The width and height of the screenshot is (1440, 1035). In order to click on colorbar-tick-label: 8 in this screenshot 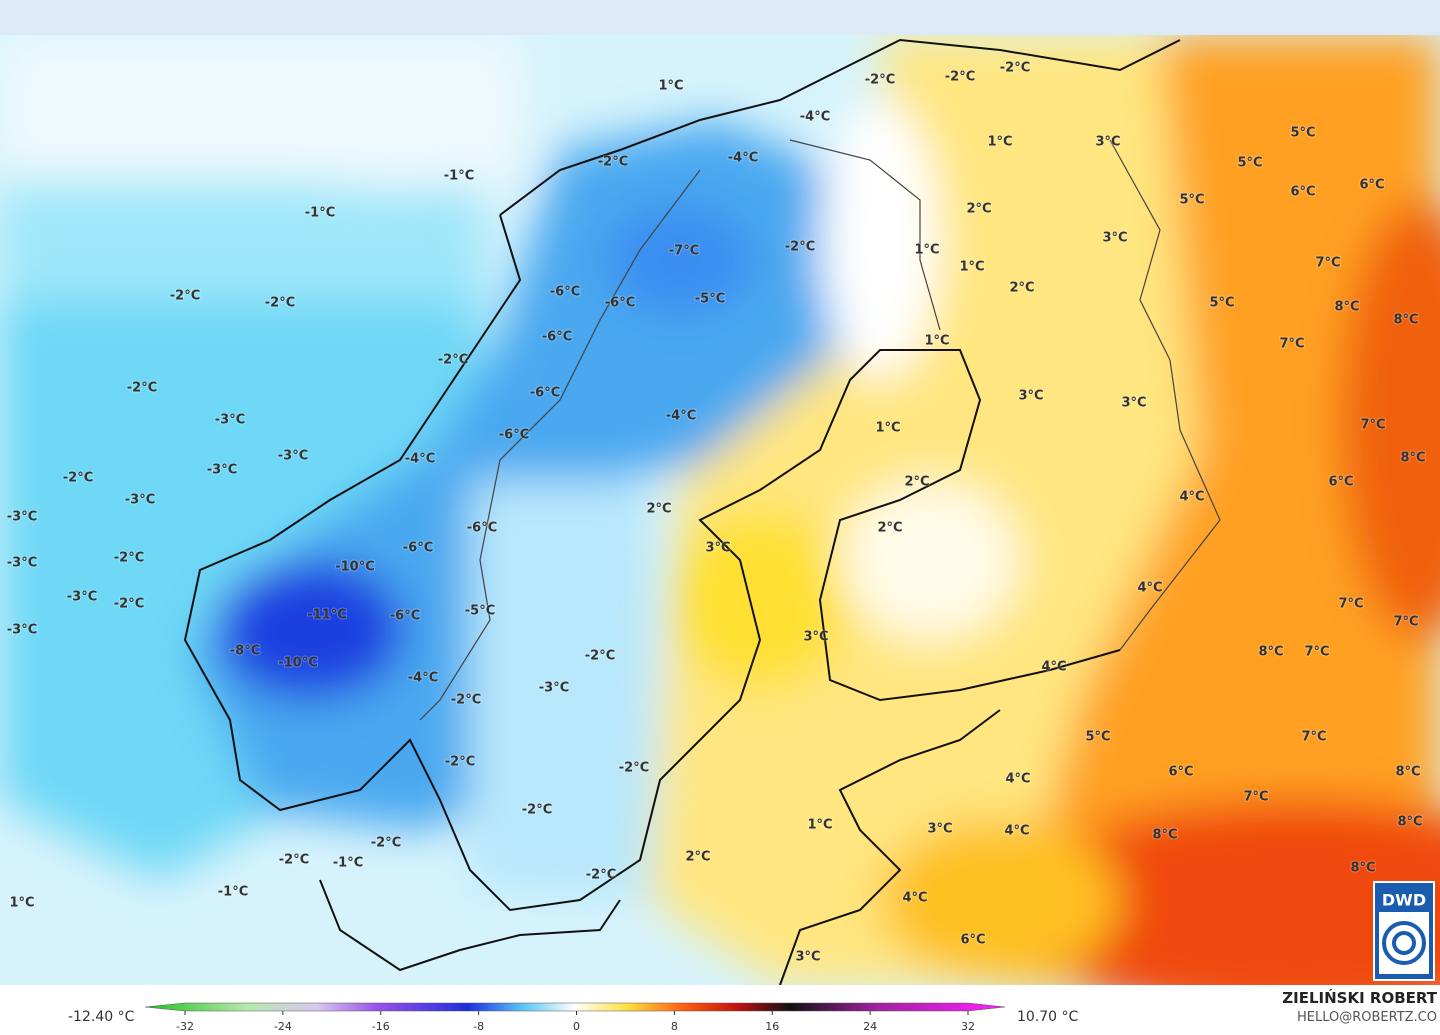, I will do `click(674, 1026)`.